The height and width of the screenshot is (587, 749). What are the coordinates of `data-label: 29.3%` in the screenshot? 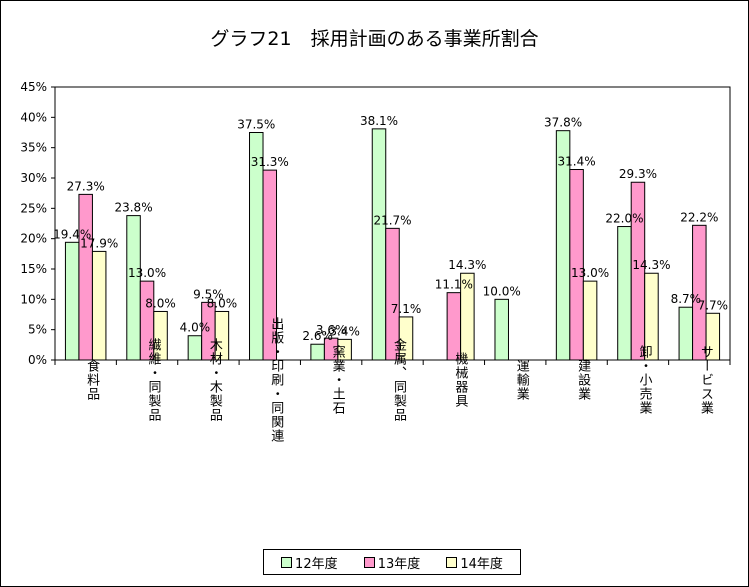 It's located at (638, 174).